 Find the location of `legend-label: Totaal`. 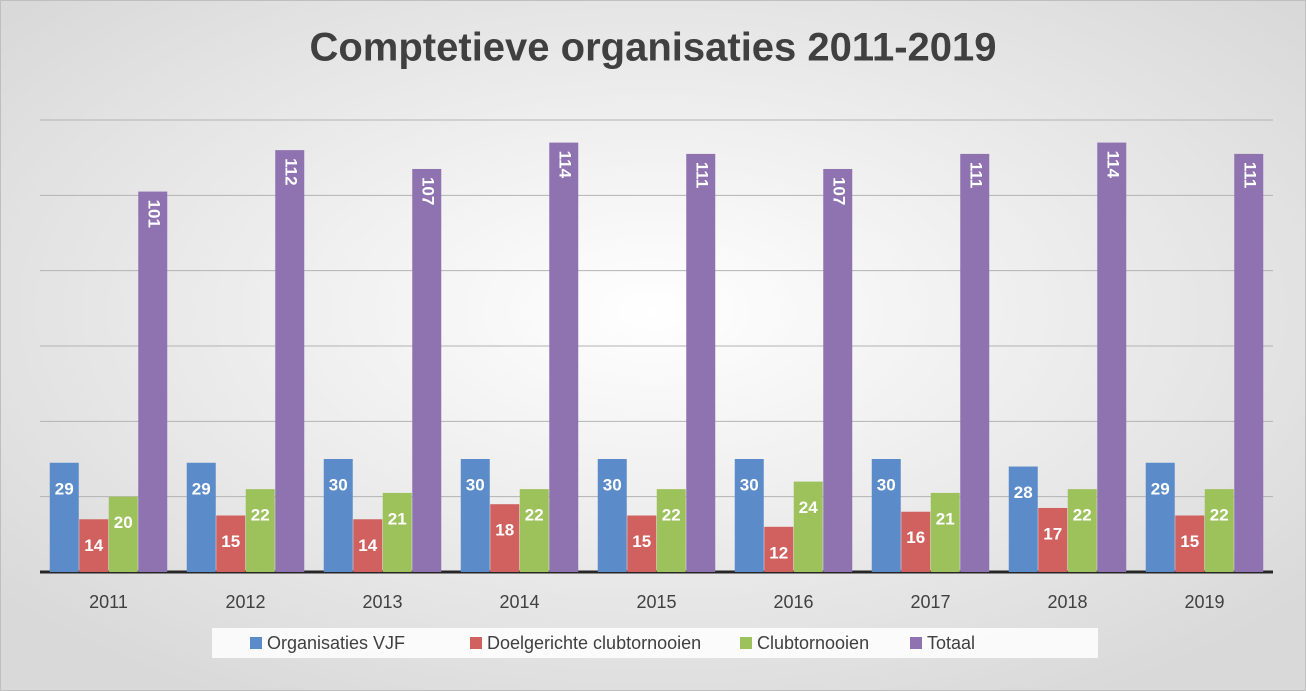

legend-label: Totaal is located at coordinates (951, 643).